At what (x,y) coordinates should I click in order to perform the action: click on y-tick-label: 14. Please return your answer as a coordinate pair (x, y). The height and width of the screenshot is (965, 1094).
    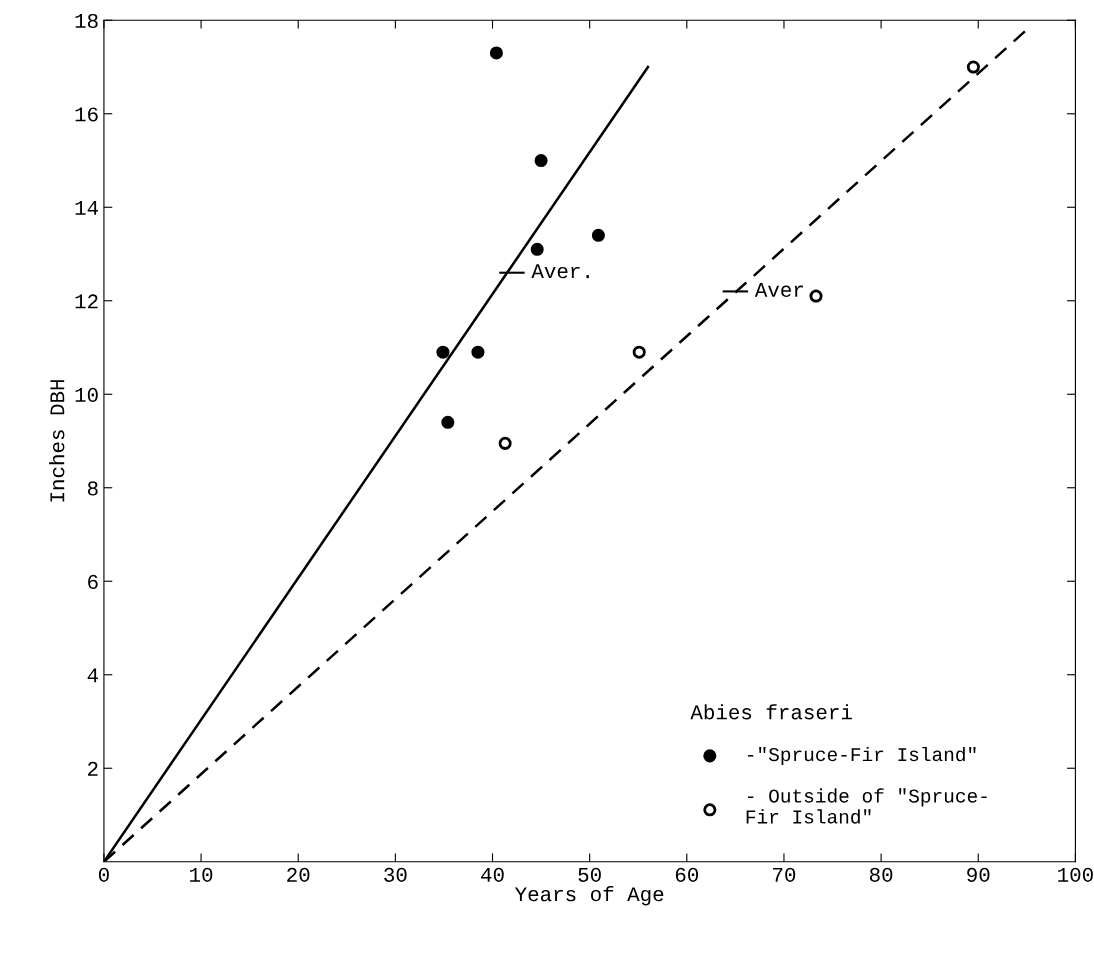
    Looking at the image, I should click on (87, 208).